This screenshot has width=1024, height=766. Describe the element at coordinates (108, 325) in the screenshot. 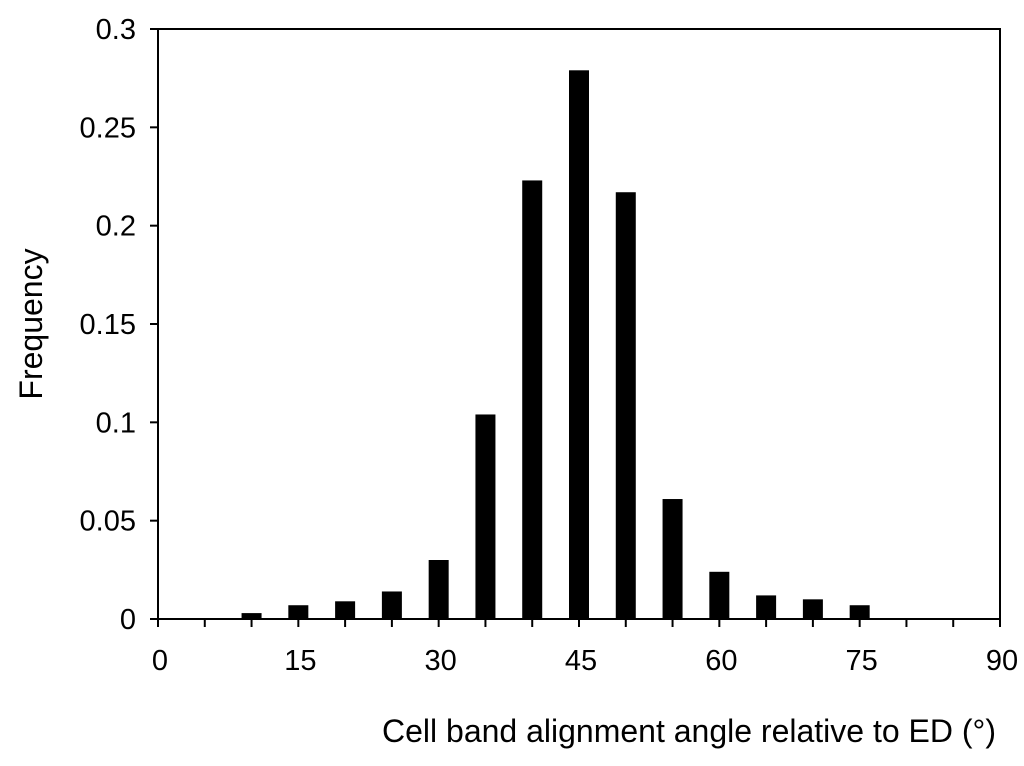

I see `y-tick-label: 0.15` at that location.